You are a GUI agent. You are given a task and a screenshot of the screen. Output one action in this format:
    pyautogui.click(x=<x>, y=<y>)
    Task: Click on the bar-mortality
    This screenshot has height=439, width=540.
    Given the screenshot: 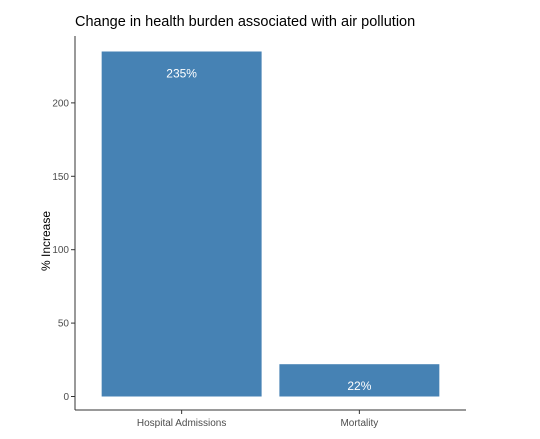 What is the action you would take?
    pyautogui.click(x=359, y=380)
    